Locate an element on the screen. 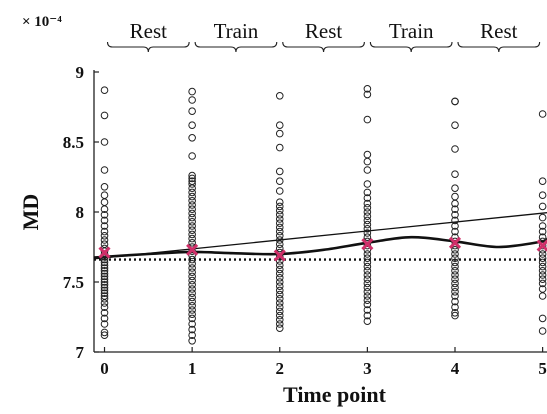 The width and height of the screenshot is (547, 414). y-tick-label: 7 is located at coordinates (80, 352).